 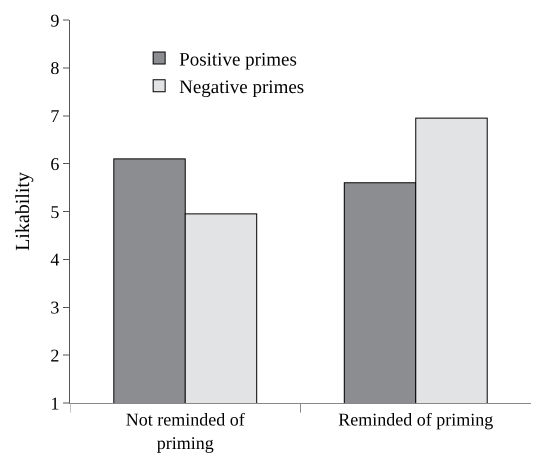 What do you see at coordinates (55, 355) in the screenshot?
I see `y-tick-label: 2` at bounding box center [55, 355].